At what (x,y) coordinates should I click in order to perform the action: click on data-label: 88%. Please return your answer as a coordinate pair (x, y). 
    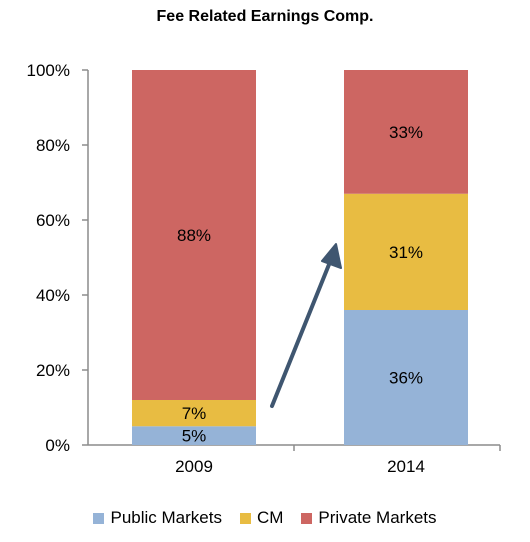
    Looking at the image, I should click on (194, 235).